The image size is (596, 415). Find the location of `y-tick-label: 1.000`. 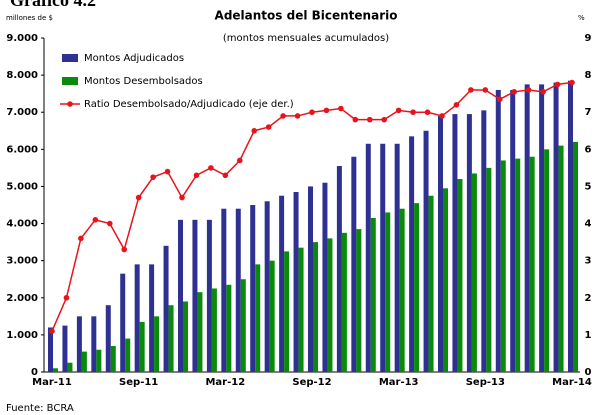

y-tick-label: 1.000 is located at coordinates (22, 335).